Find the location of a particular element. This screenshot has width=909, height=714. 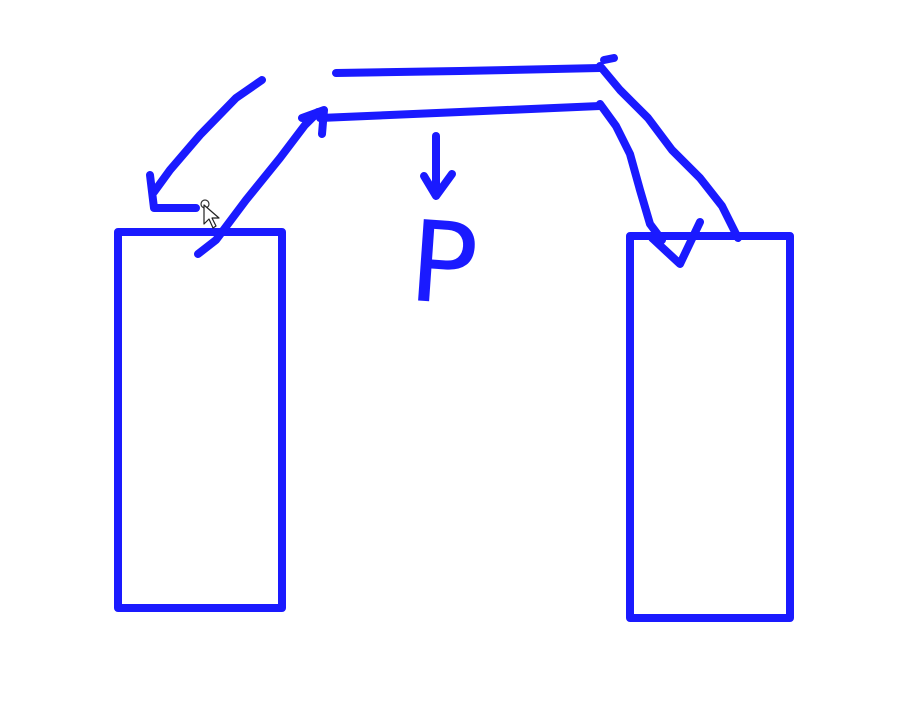

load-label: P is located at coordinates (443, 264).